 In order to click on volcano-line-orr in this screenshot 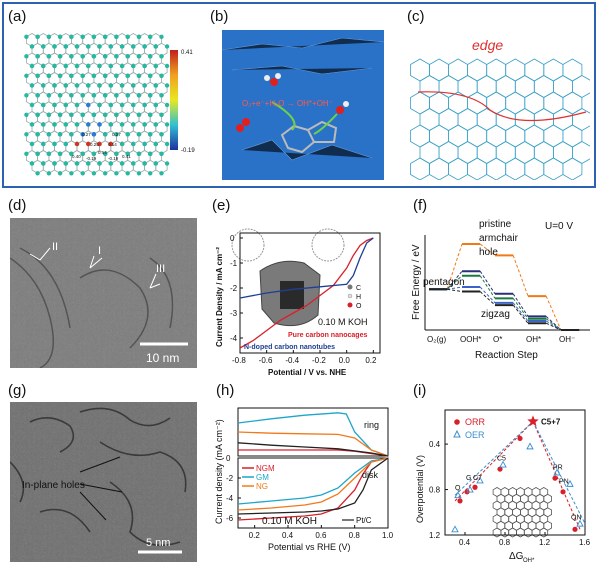, I will do `click(494, 461)`.